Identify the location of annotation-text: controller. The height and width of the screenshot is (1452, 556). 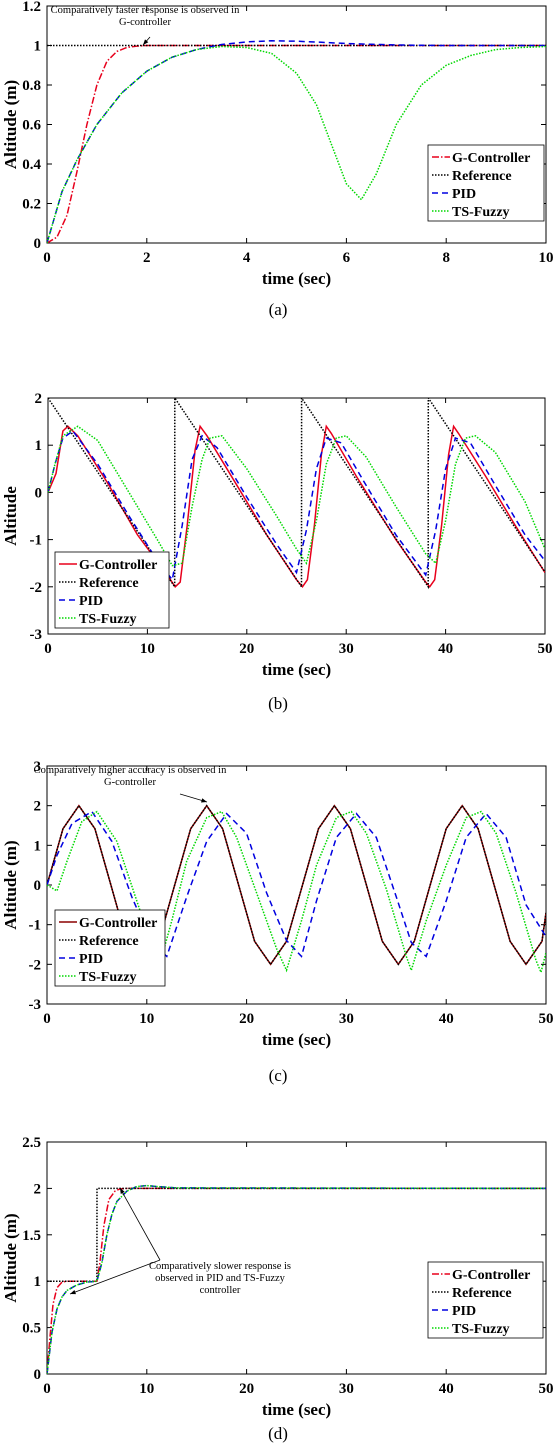
(220, 1290).